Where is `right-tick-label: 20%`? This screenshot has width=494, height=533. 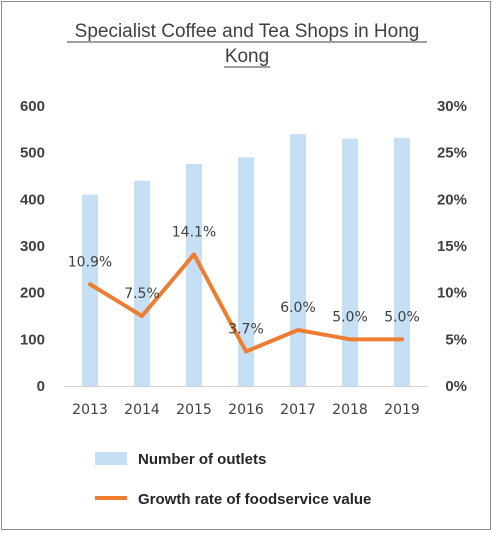 right-tick-label: 20% is located at coordinates (452, 199).